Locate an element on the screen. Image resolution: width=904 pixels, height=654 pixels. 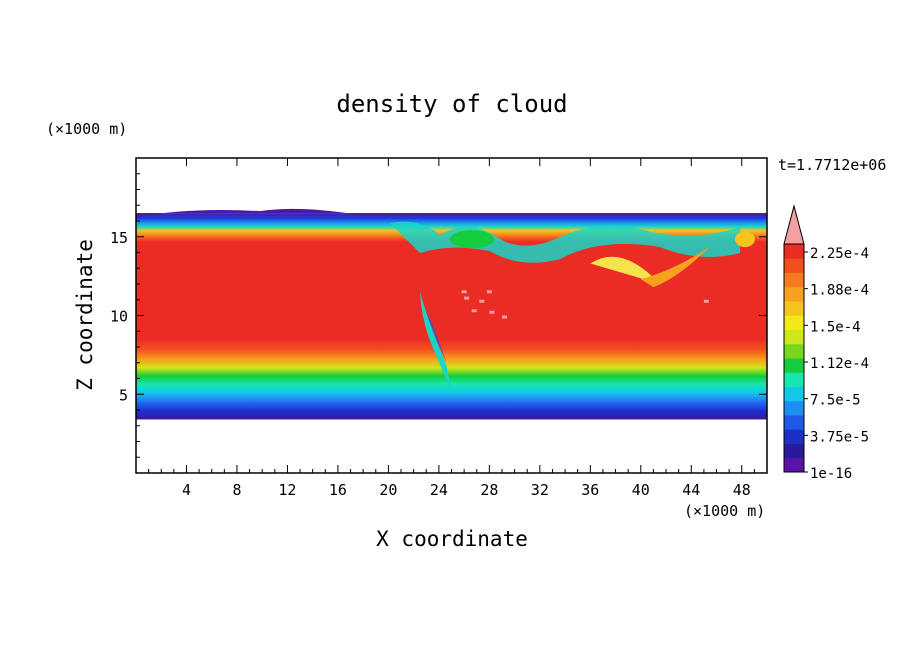
x-tick-label-10: 44 is located at coordinates (691, 490).